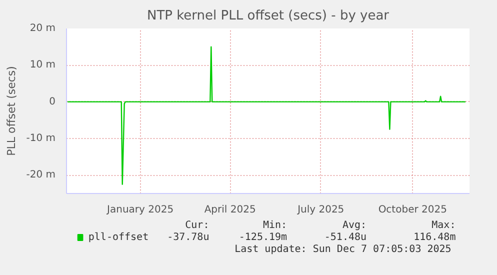  What do you see at coordinates (52, 102) in the screenshot?
I see `y-tick-label: 0` at bounding box center [52, 102].